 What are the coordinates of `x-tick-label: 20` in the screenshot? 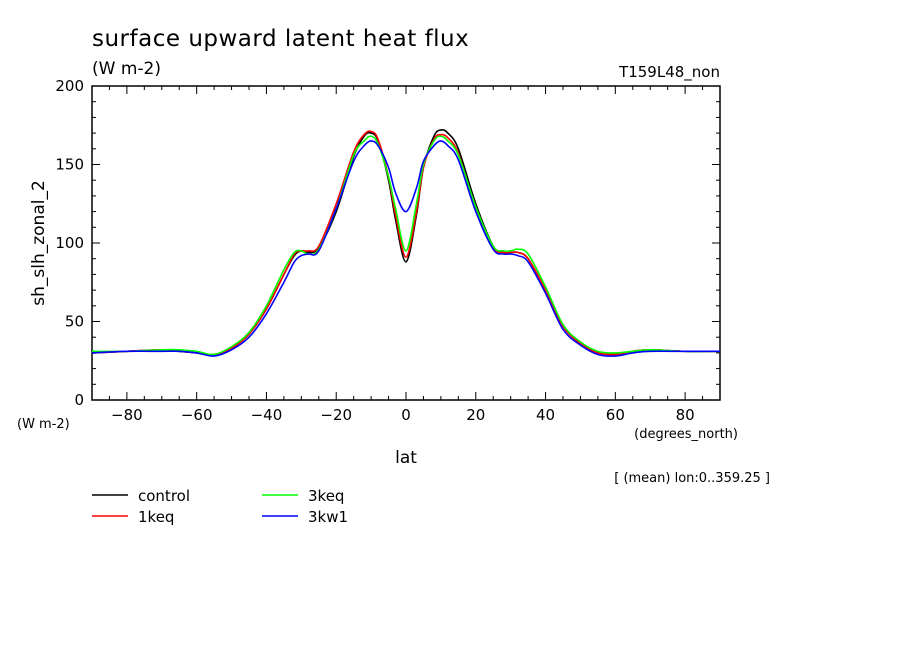 It's located at (475, 415).